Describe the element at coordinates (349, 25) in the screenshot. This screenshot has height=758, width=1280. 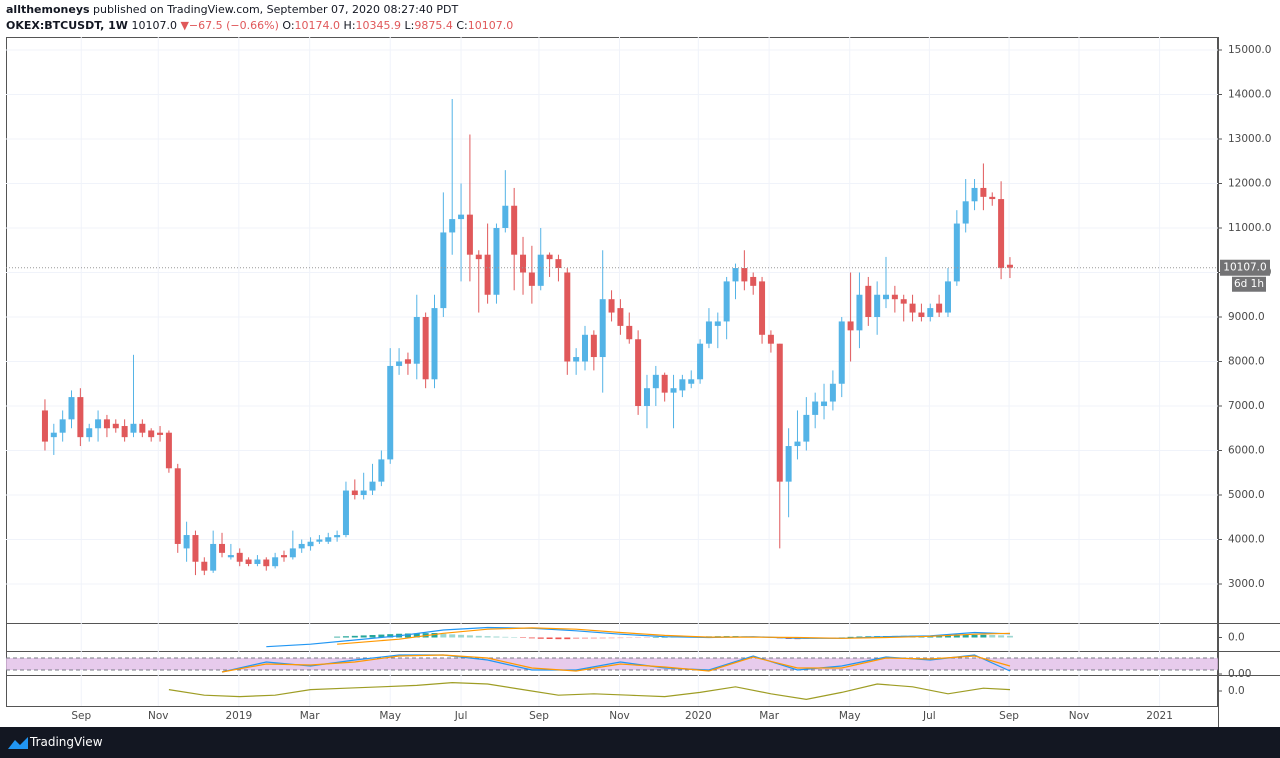
I see `ohlc-key: H:` at that location.